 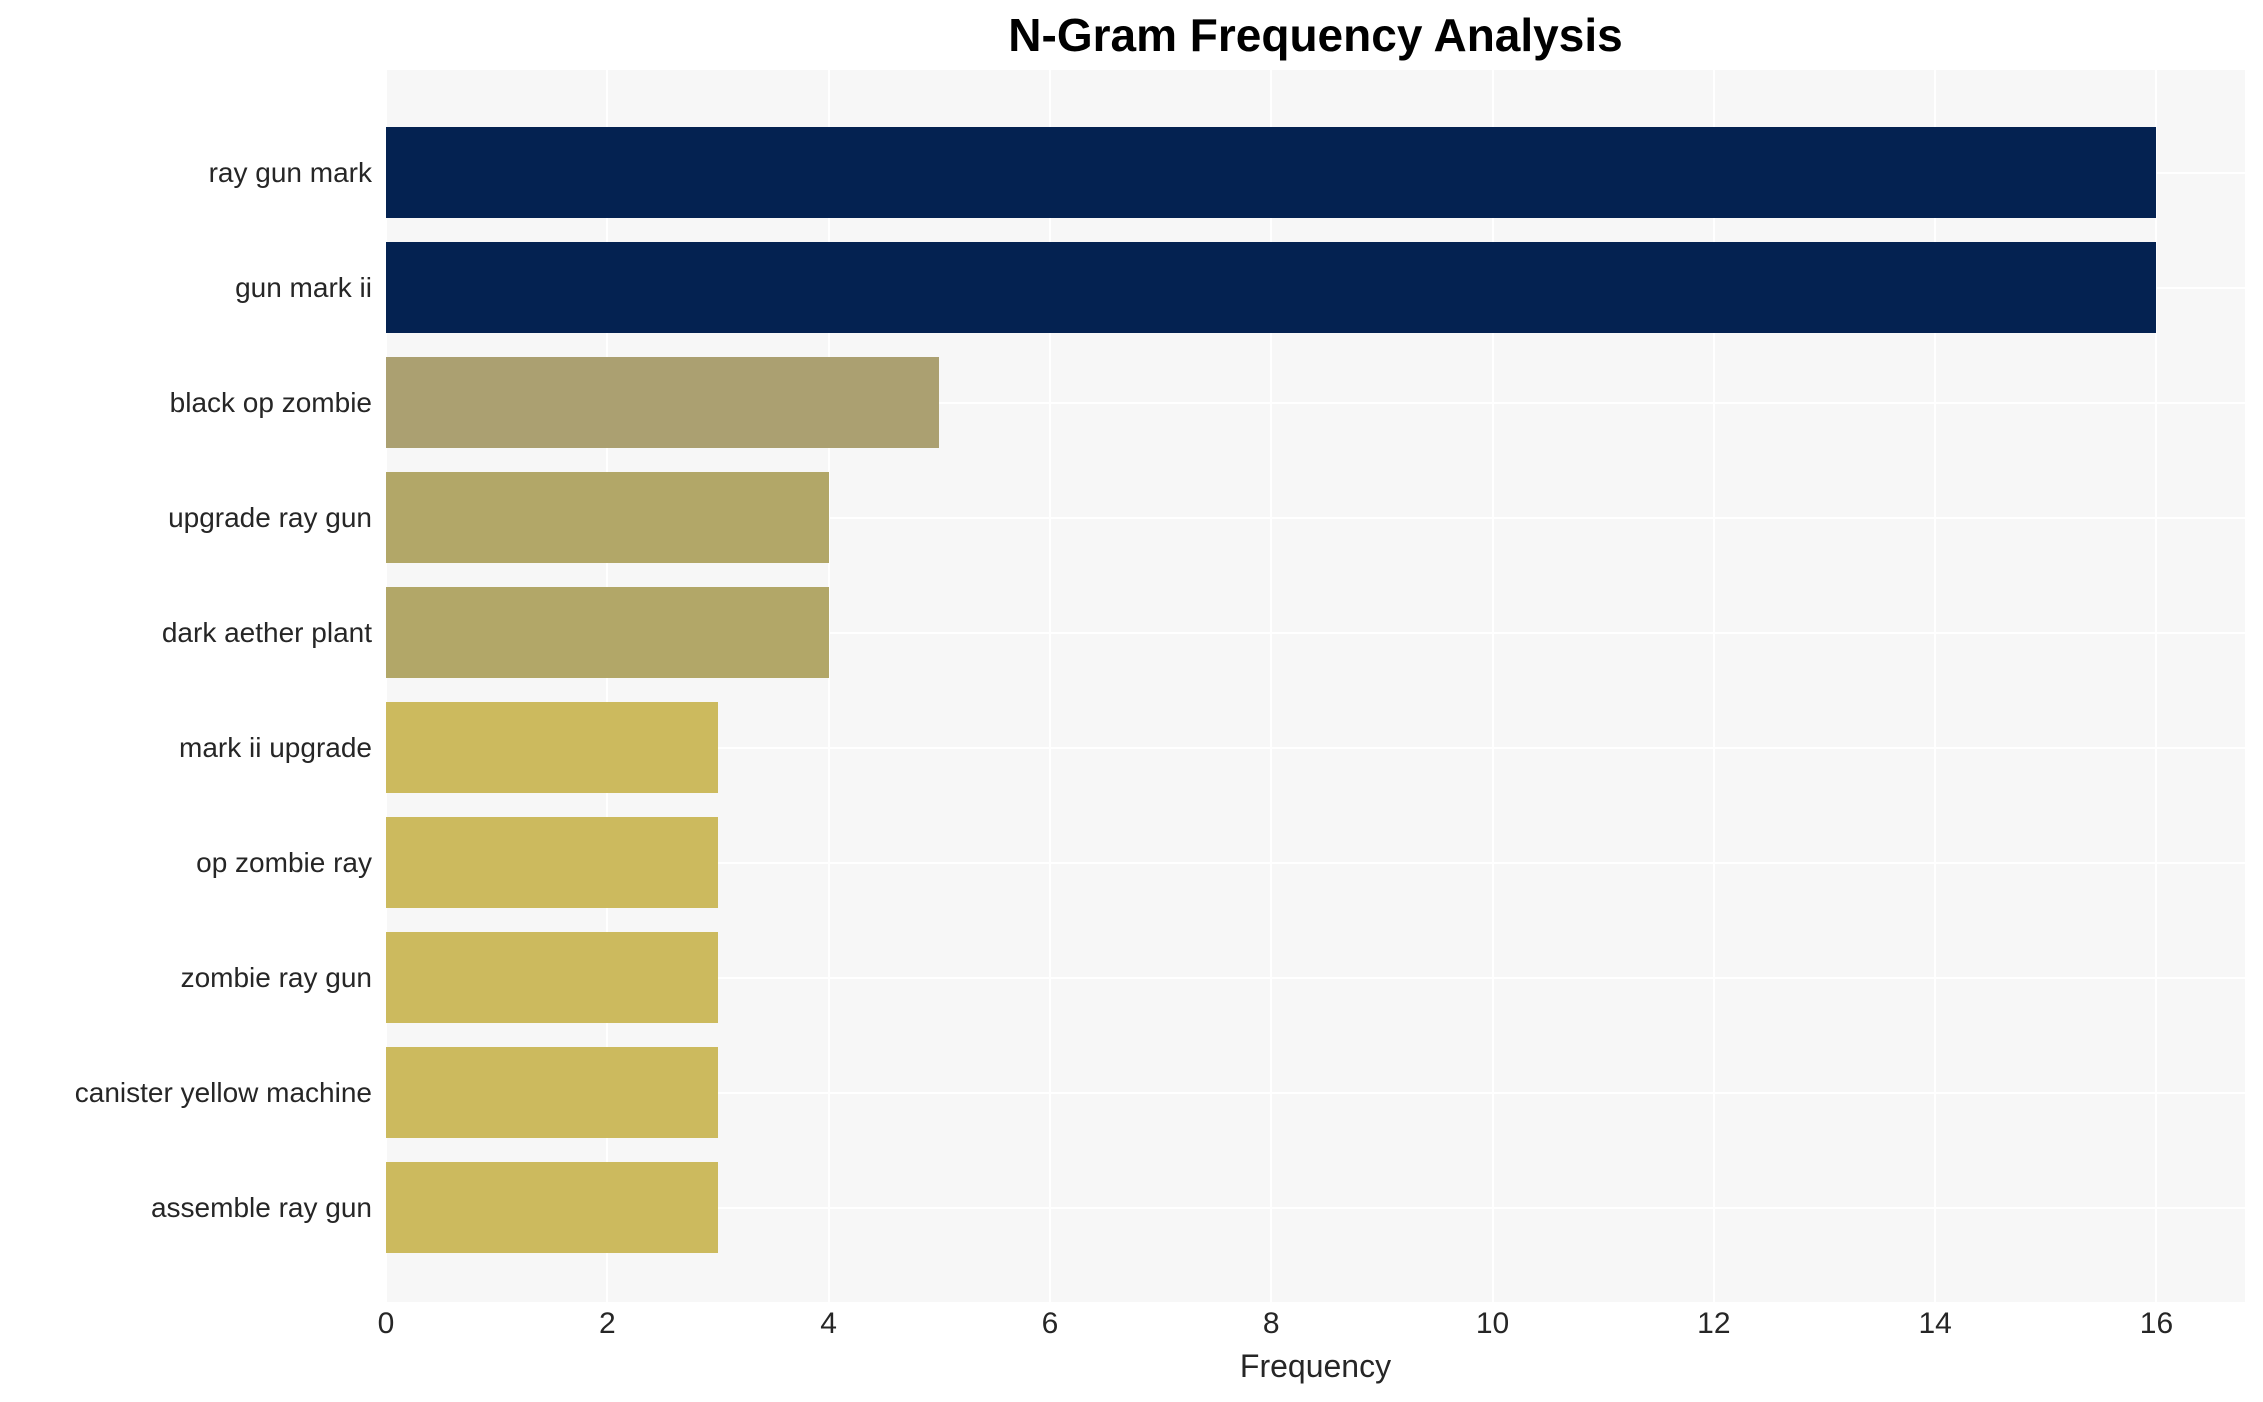 What do you see at coordinates (1315, 1366) in the screenshot?
I see `x-axis-label: Frequency` at bounding box center [1315, 1366].